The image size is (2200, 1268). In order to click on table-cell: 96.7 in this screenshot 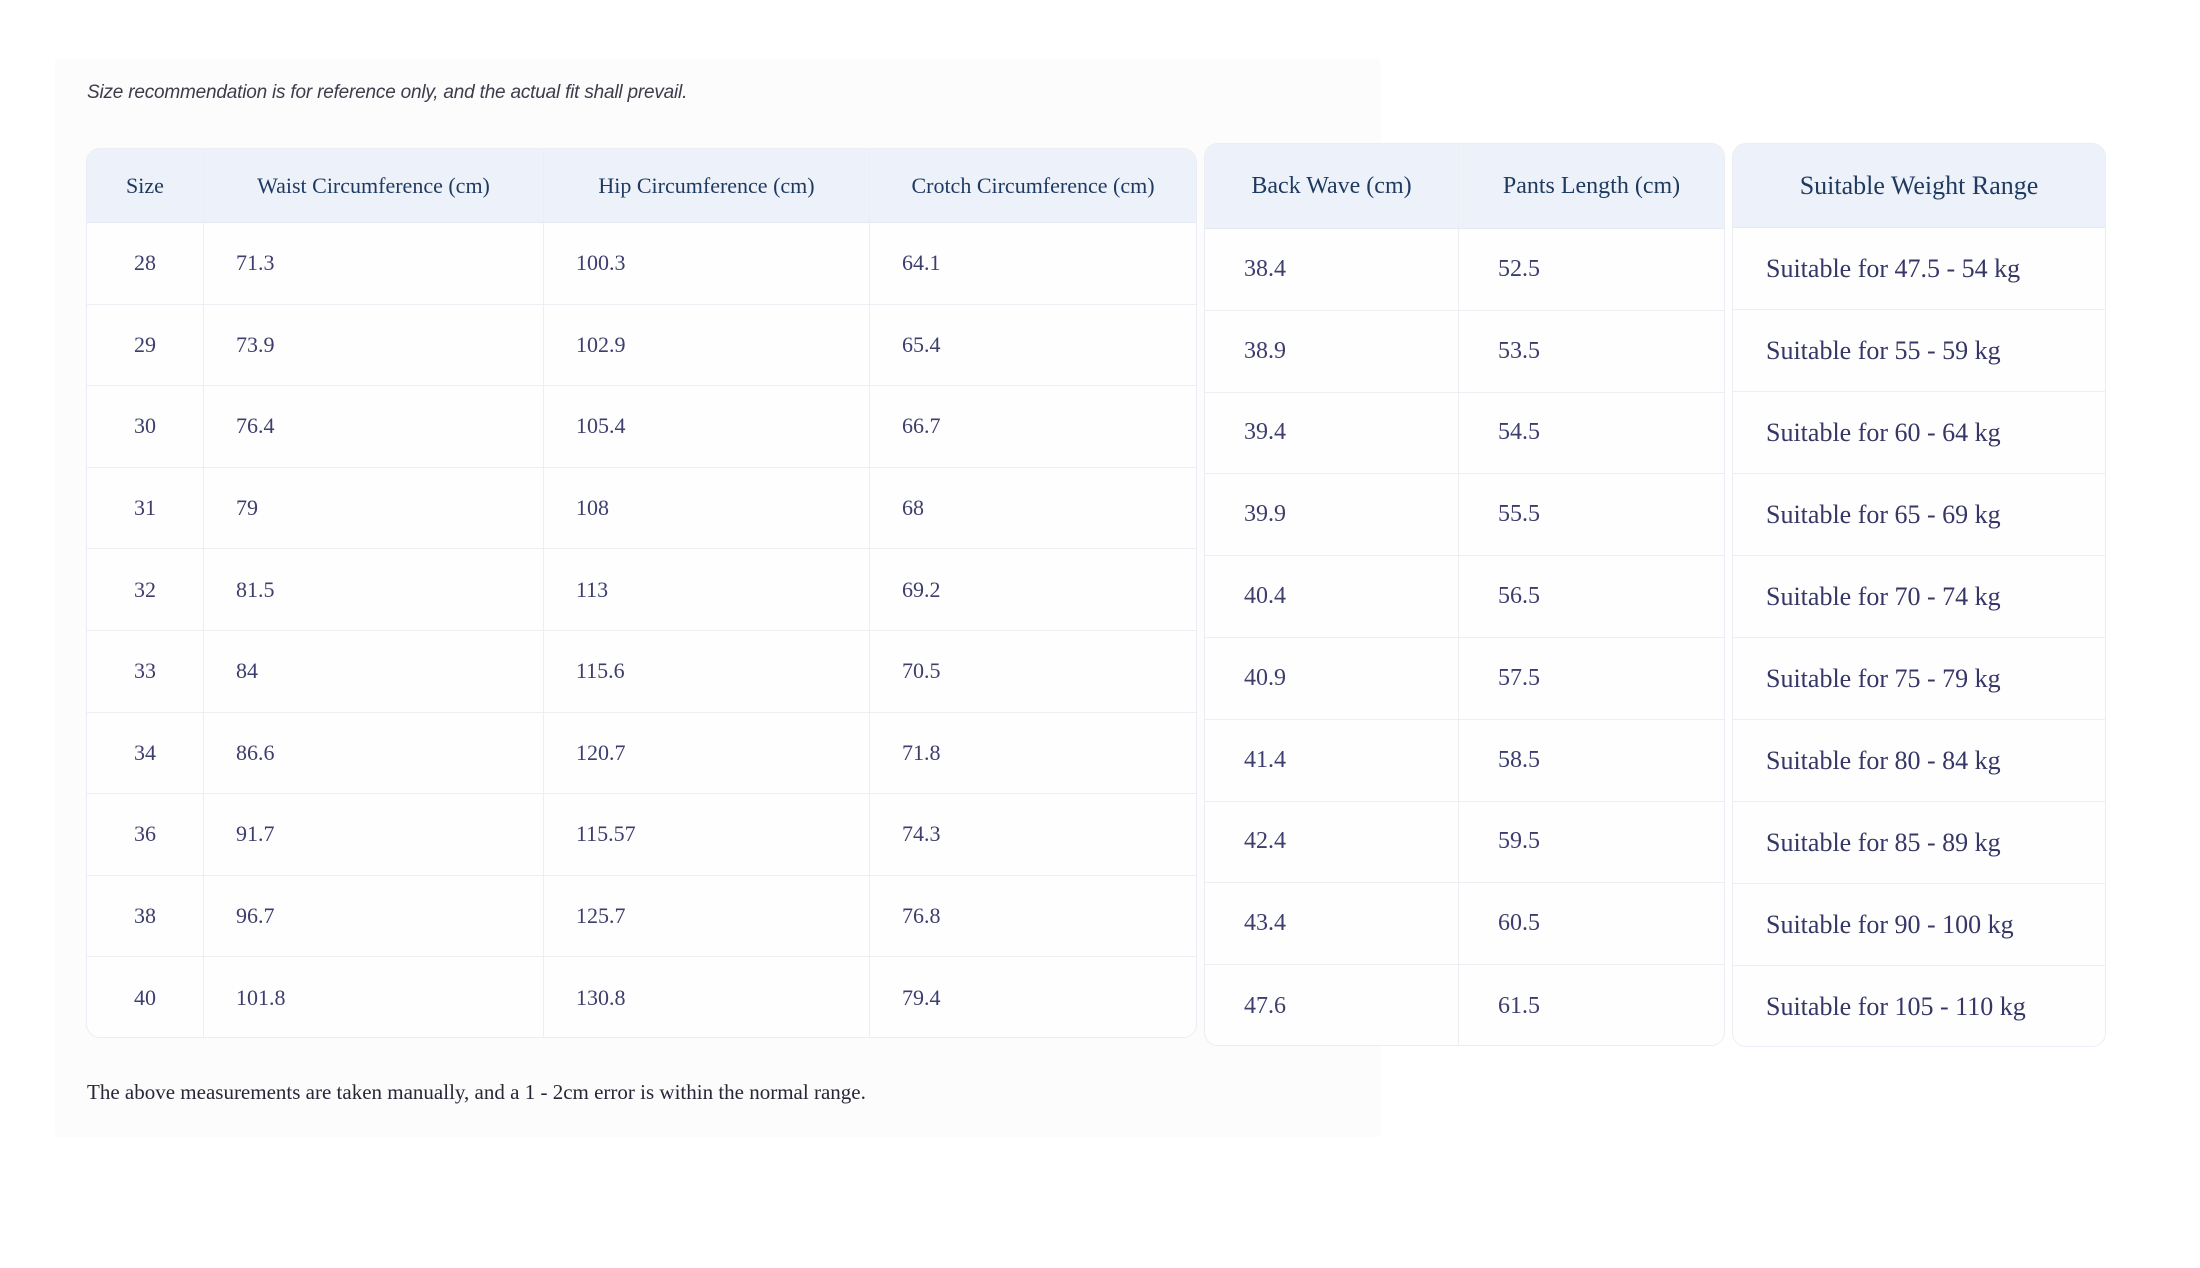, I will do `click(374, 916)`.